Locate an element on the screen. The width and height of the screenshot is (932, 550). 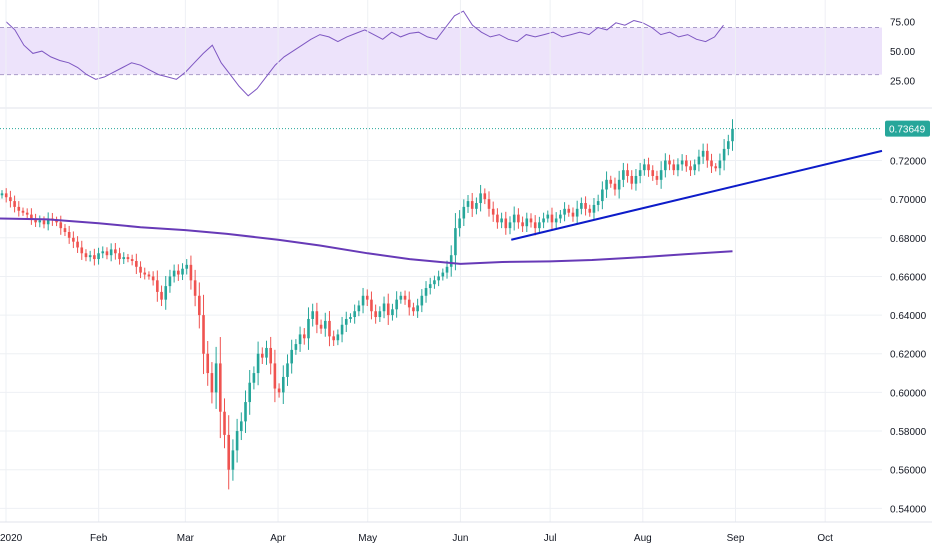
price-tick-label: 0.64000 is located at coordinates (908, 316).